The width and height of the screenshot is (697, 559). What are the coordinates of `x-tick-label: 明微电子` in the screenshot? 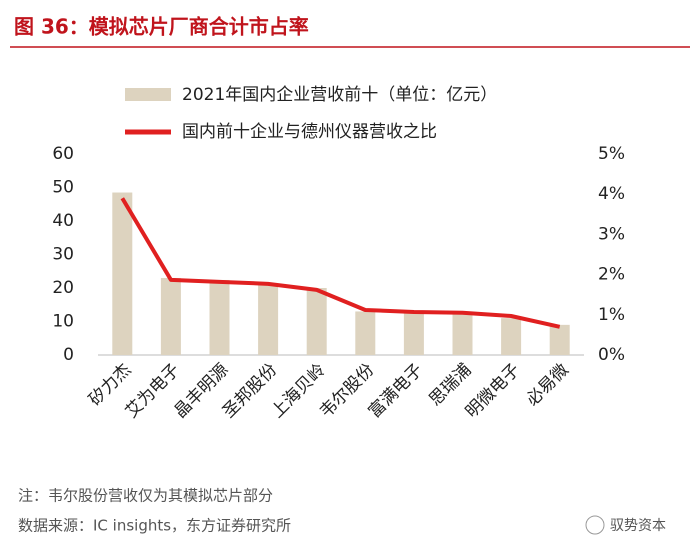 It's located at (493, 391).